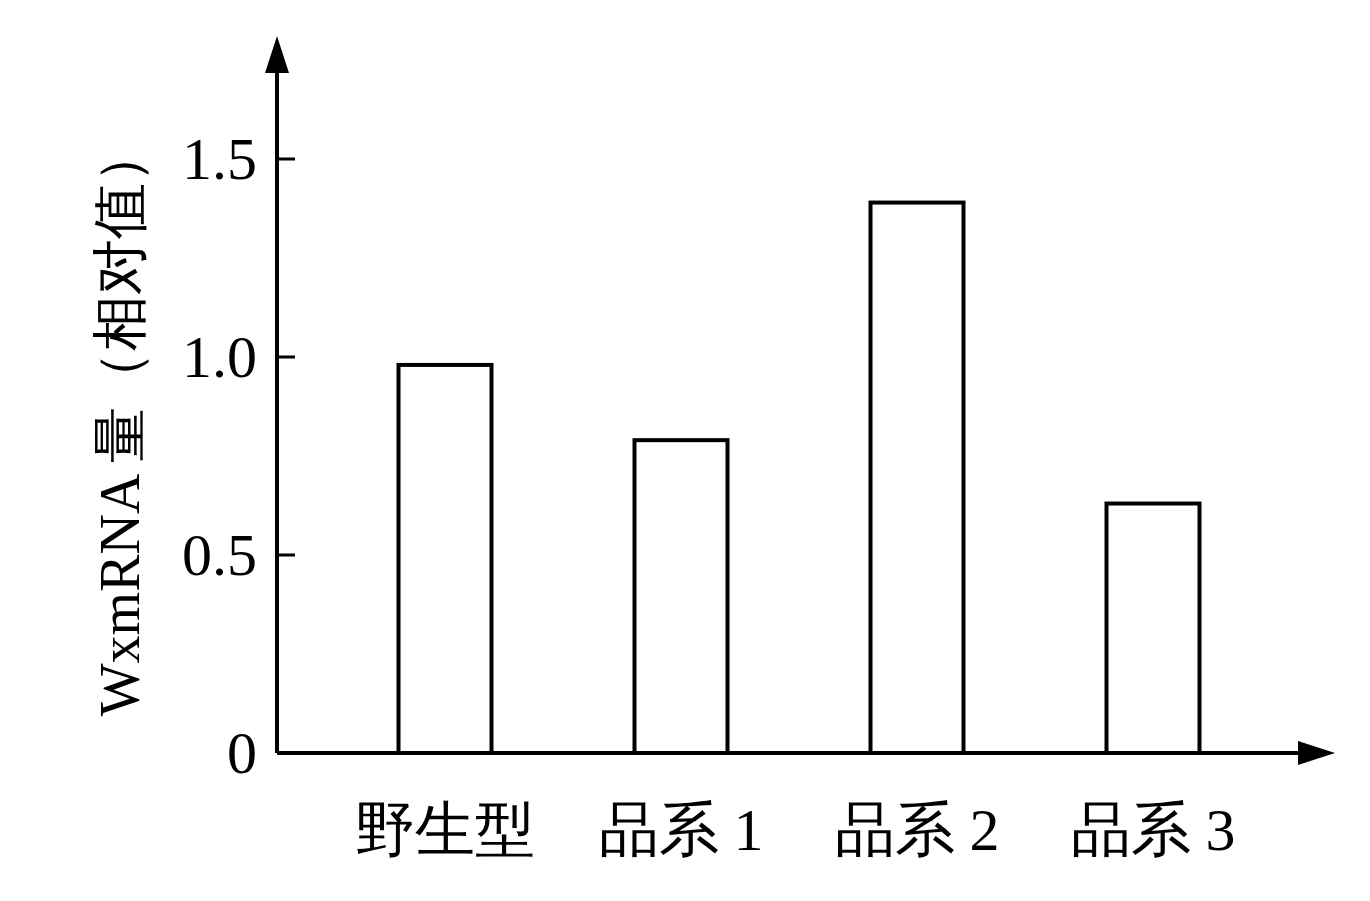  What do you see at coordinates (445, 830) in the screenshot?
I see `x-tick-label: 野生型` at bounding box center [445, 830].